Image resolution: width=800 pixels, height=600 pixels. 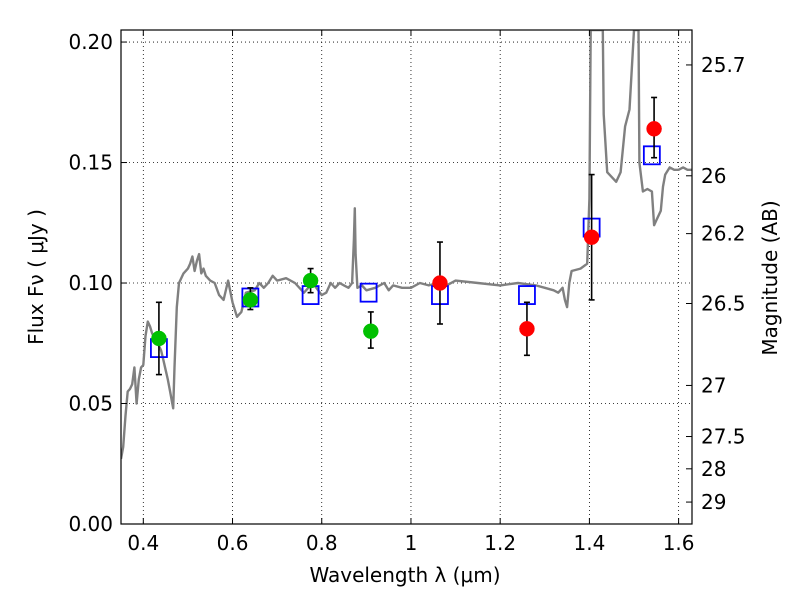 I want to click on y-tick-label: 0.05, so click(x=90, y=404).